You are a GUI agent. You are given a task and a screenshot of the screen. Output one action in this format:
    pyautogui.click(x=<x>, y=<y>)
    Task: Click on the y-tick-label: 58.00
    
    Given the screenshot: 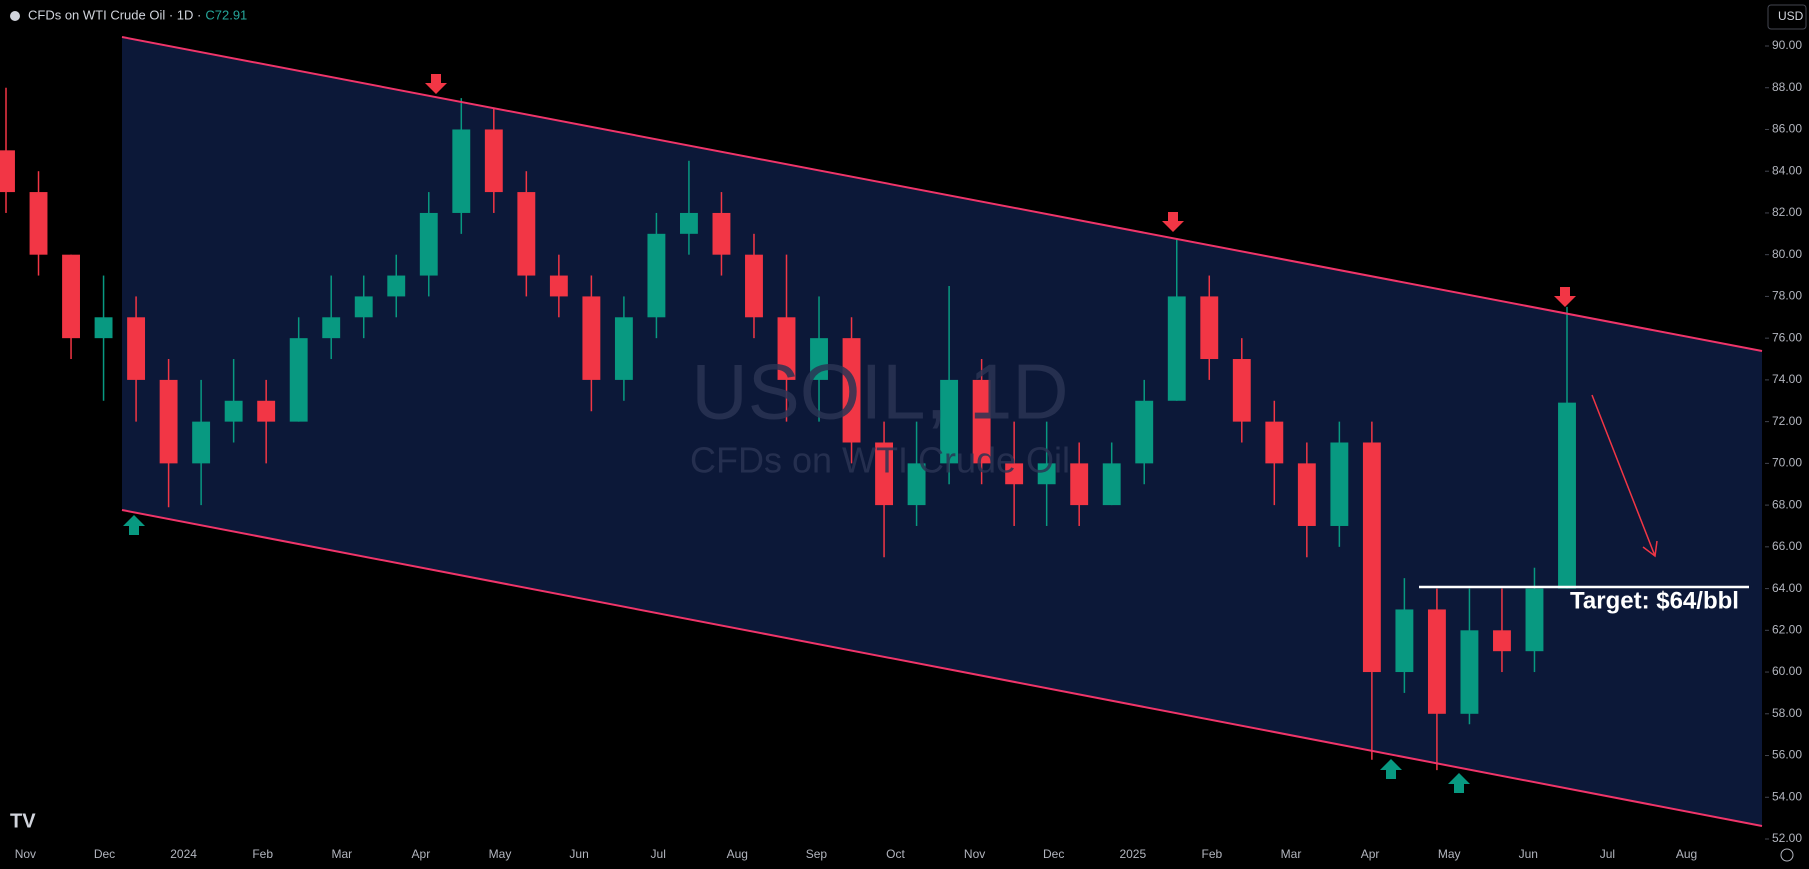 What is the action you would take?
    pyautogui.click(x=1787, y=713)
    